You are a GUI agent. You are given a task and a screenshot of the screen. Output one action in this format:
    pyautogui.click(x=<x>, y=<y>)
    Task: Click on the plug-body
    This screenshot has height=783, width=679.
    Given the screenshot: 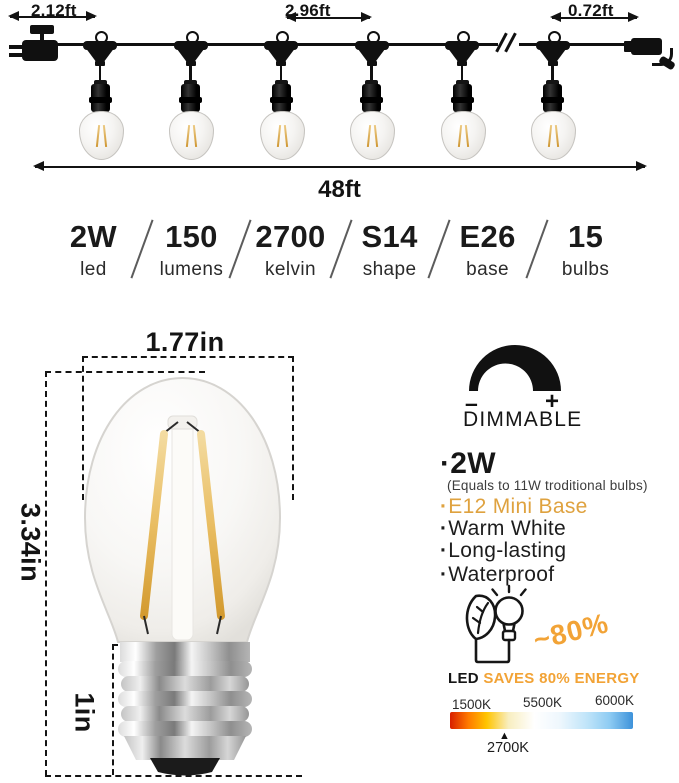 What is the action you would take?
    pyautogui.click(x=40, y=50)
    